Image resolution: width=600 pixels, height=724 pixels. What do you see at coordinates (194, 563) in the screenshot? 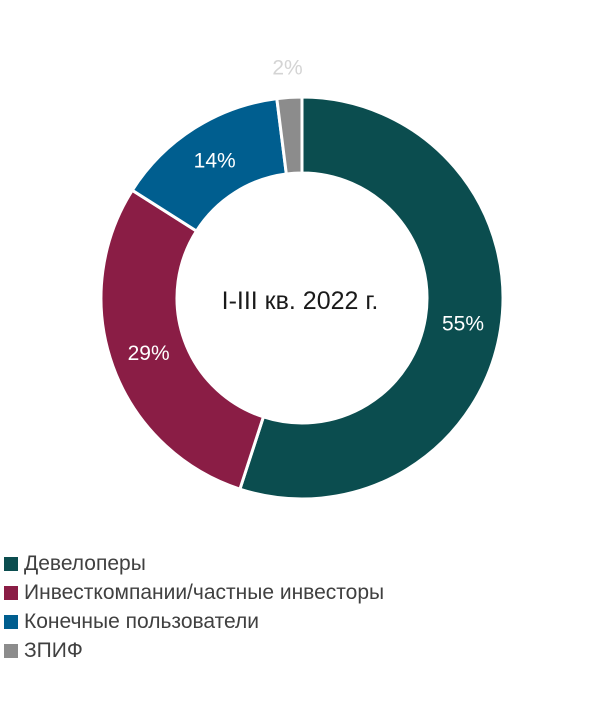
I see `legend-item-1: Девелоперы` at bounding box center [194, 563].